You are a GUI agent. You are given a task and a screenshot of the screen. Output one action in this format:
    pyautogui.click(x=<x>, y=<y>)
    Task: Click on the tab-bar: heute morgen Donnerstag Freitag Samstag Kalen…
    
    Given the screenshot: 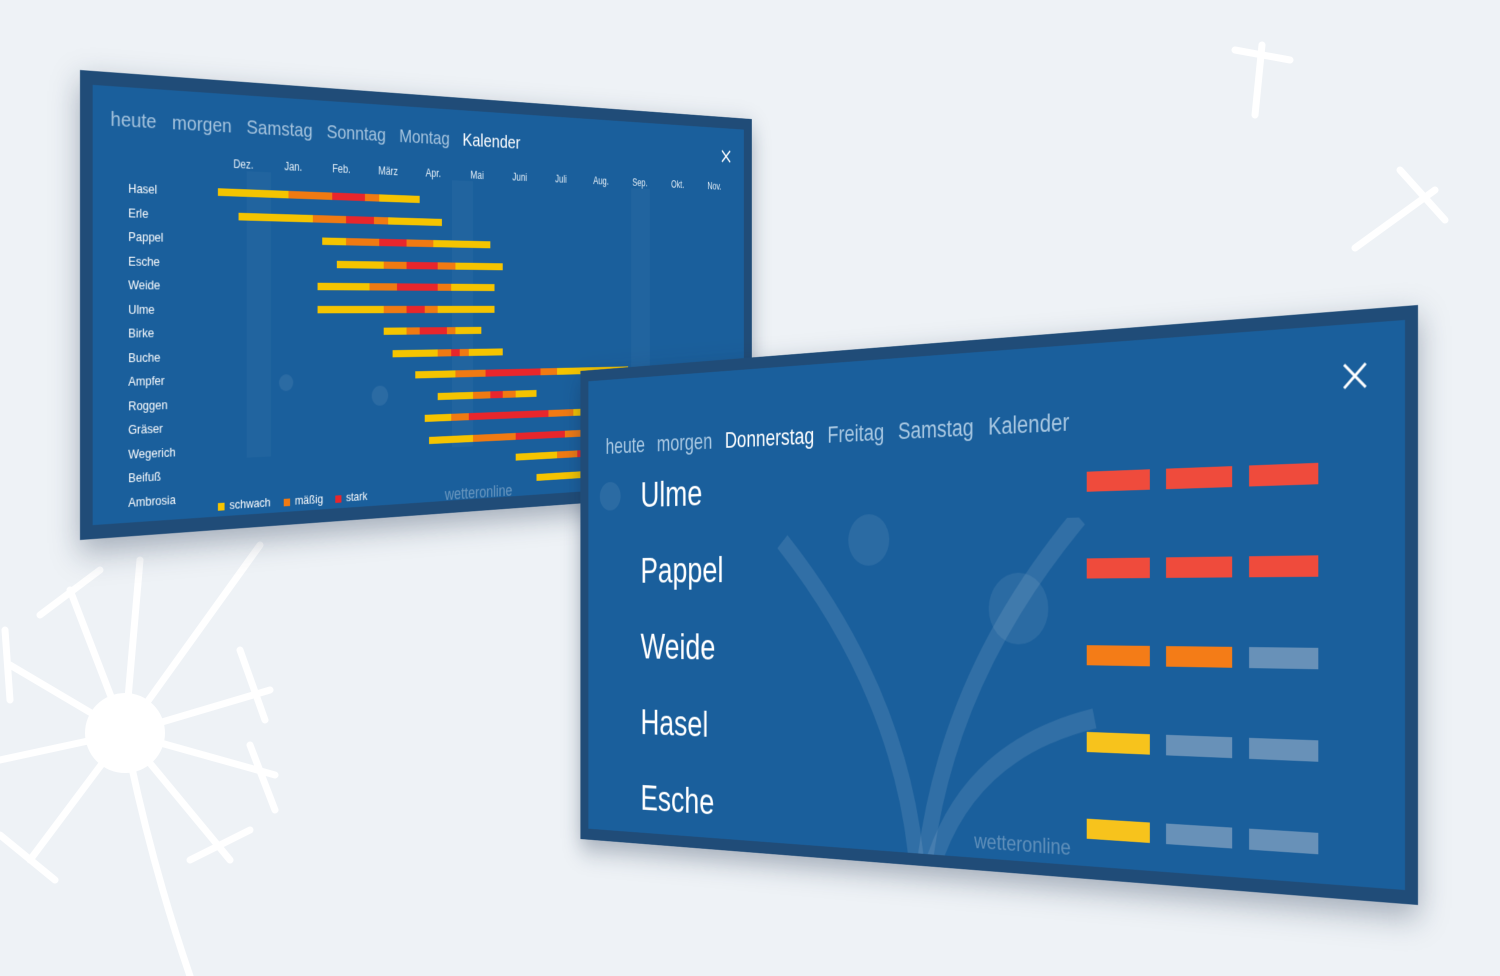 What is the action you would take?
    pyautogui.click(x=838, y=434)
    